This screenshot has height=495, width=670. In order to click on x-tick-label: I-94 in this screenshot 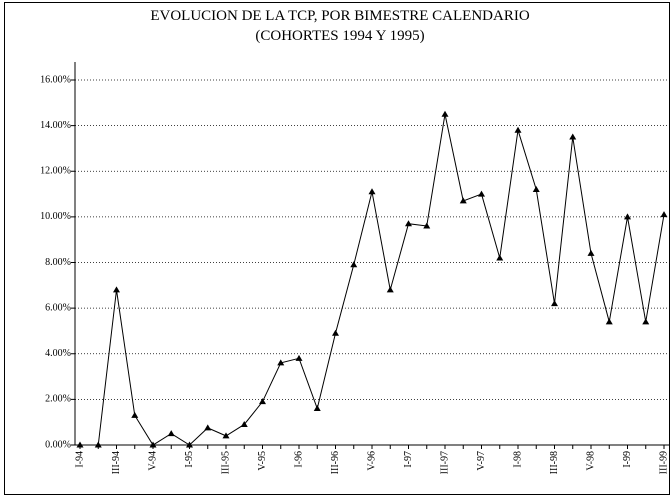, I will do `click(79, 459)`.